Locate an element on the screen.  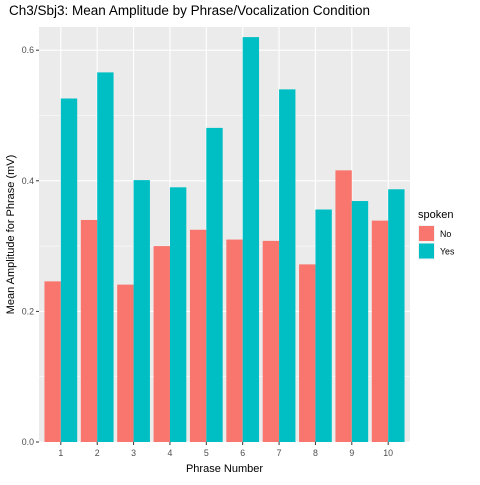
x-tick-label: 10 is located at coordinates (388, 453).